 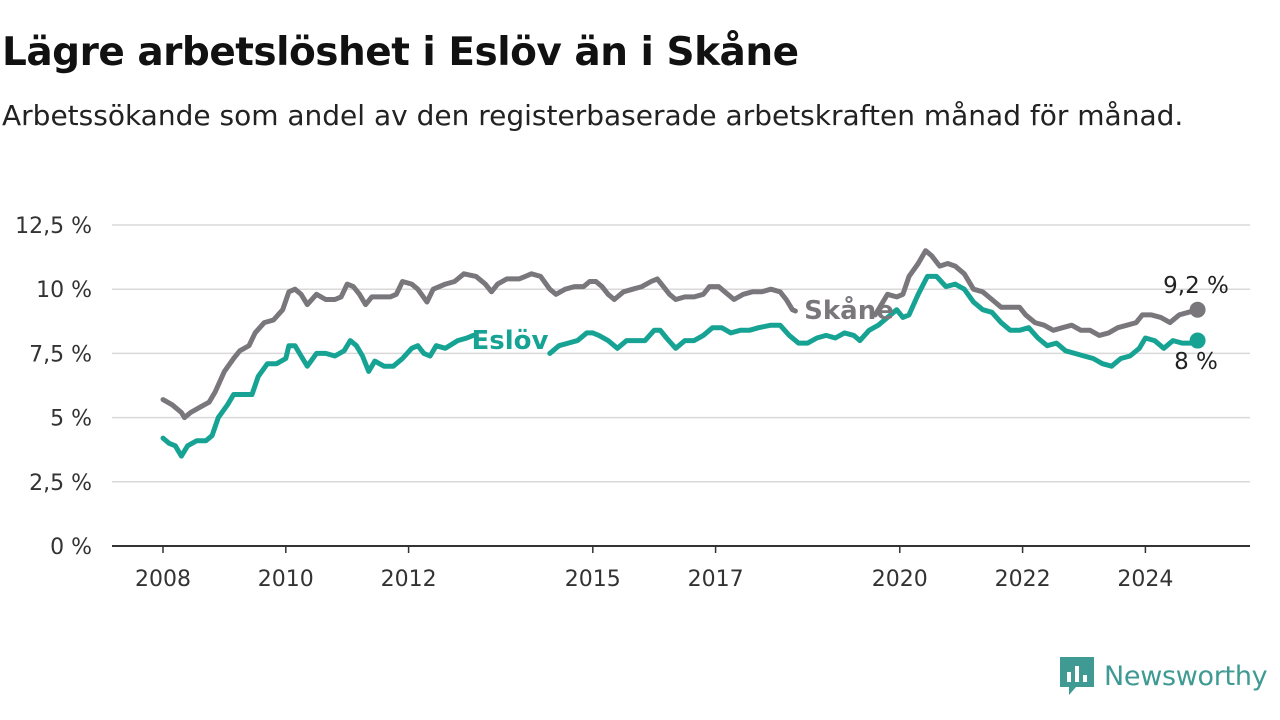 I want to click on series-labels: Skåne Eslöv 9,2 % 8 %, so click(x=850, y=324).